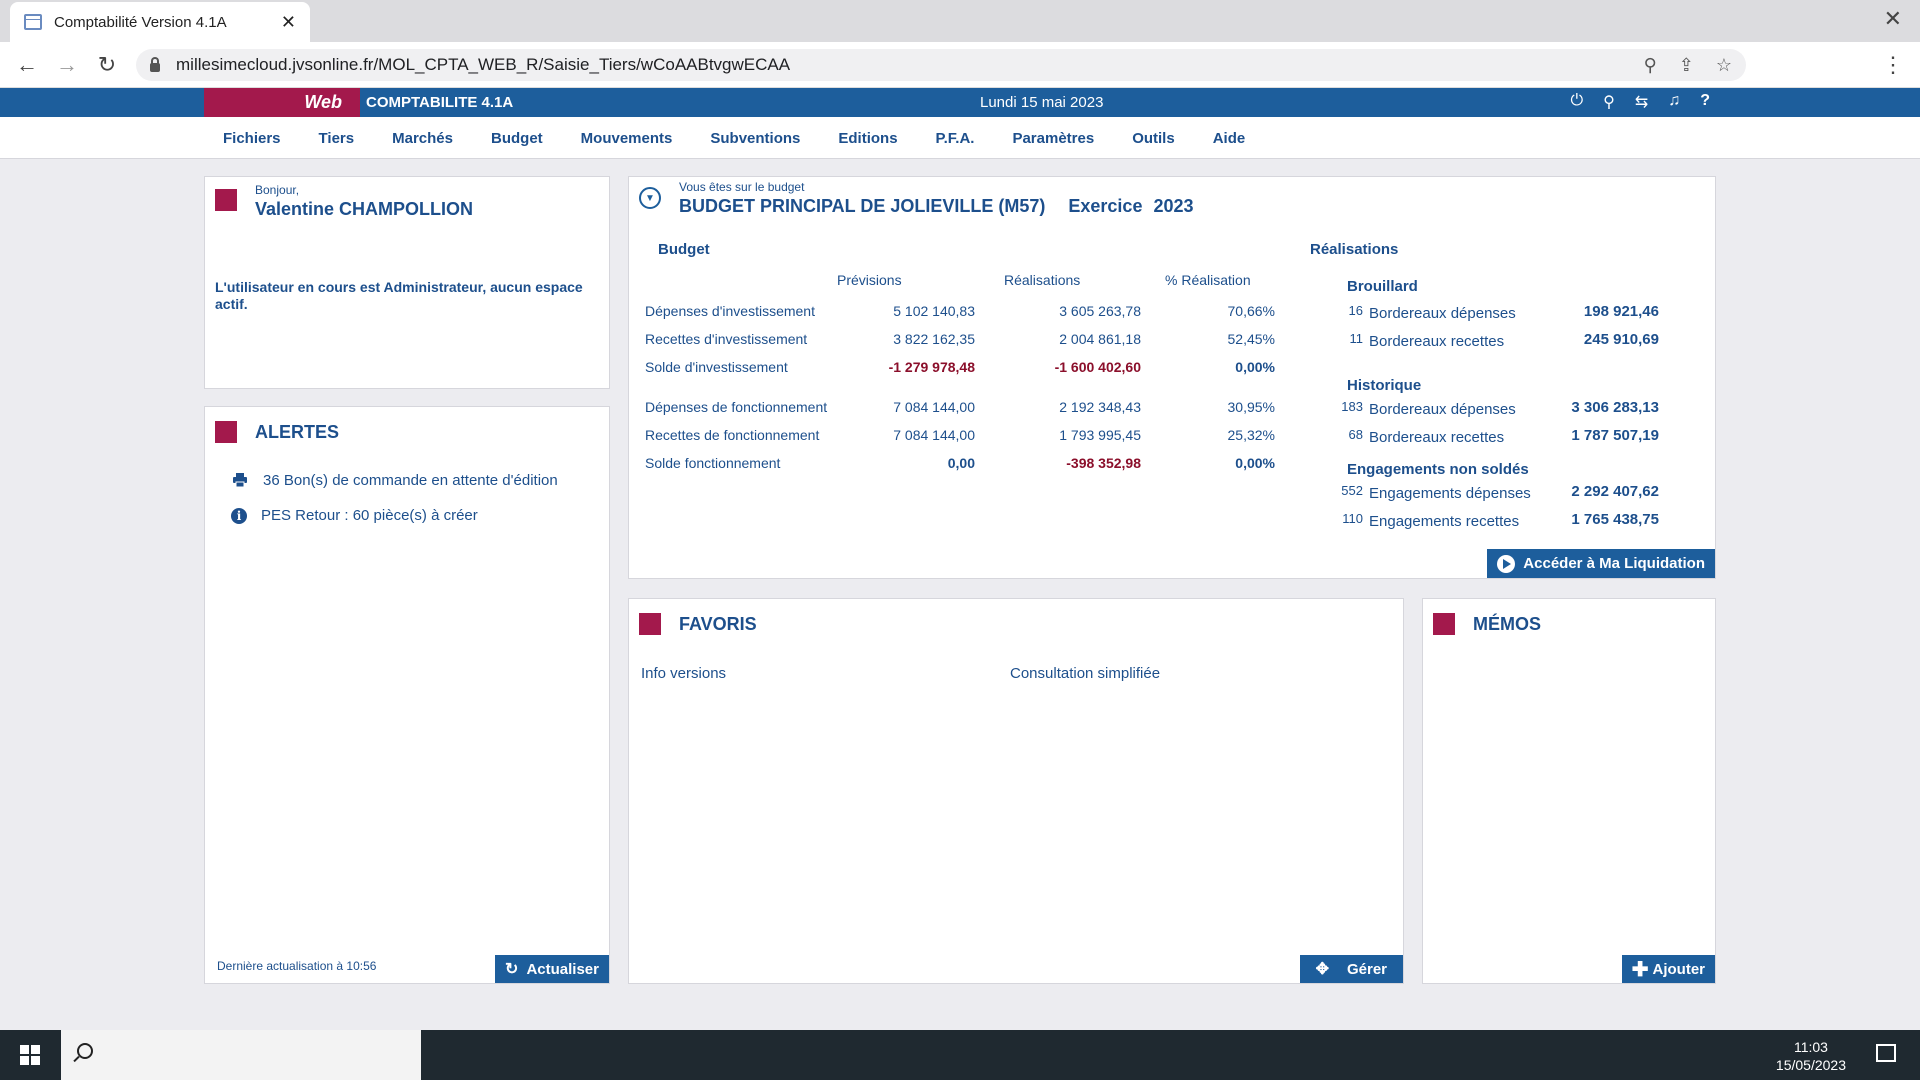  Describe the element at coordinates (1100, 339) in the screenshot. I see `row-real: 2 004 861,18` at that location.